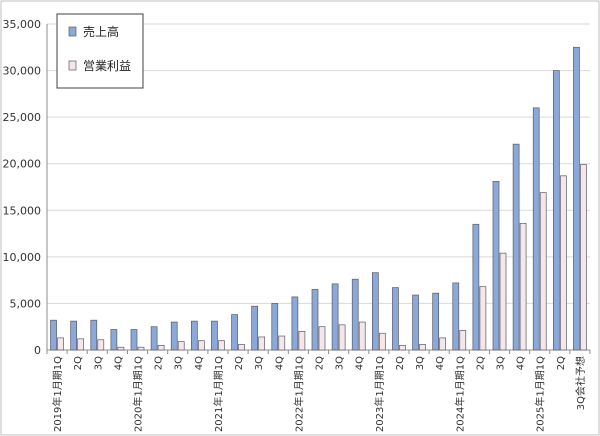 This screenshot has height=436, width=600. What do you see at coordinates (57, 394) in the screenshot?
I see `x-tick-label: 2019年1月期1Q` at bounding box center [57, 394].